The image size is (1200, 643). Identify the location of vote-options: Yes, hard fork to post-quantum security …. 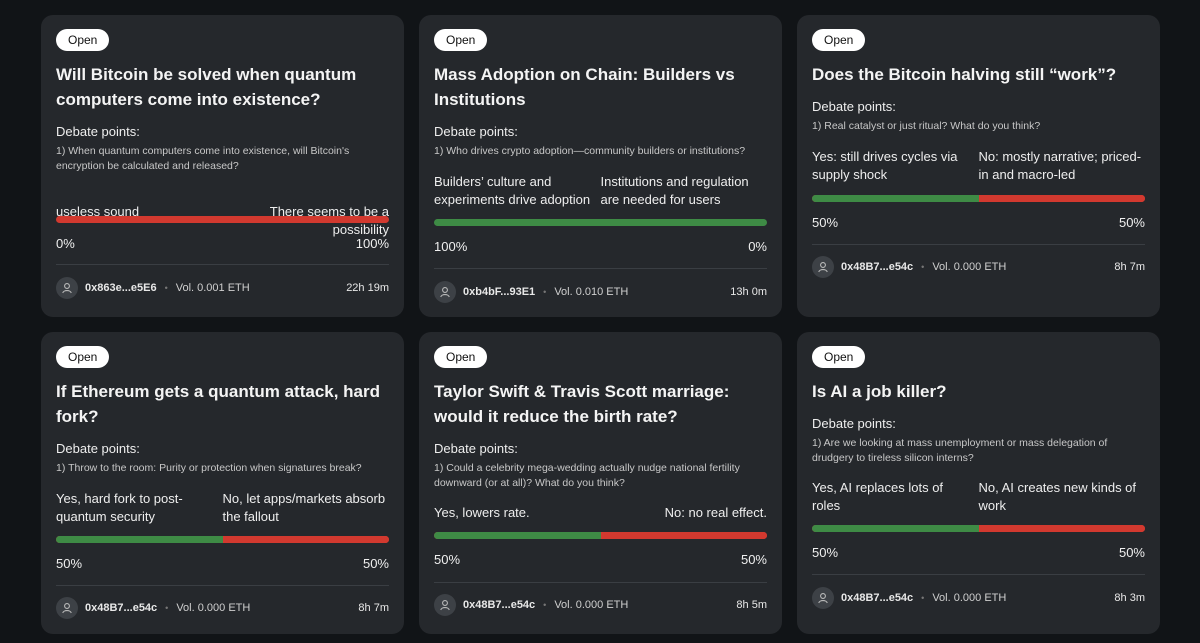
(222, 508).